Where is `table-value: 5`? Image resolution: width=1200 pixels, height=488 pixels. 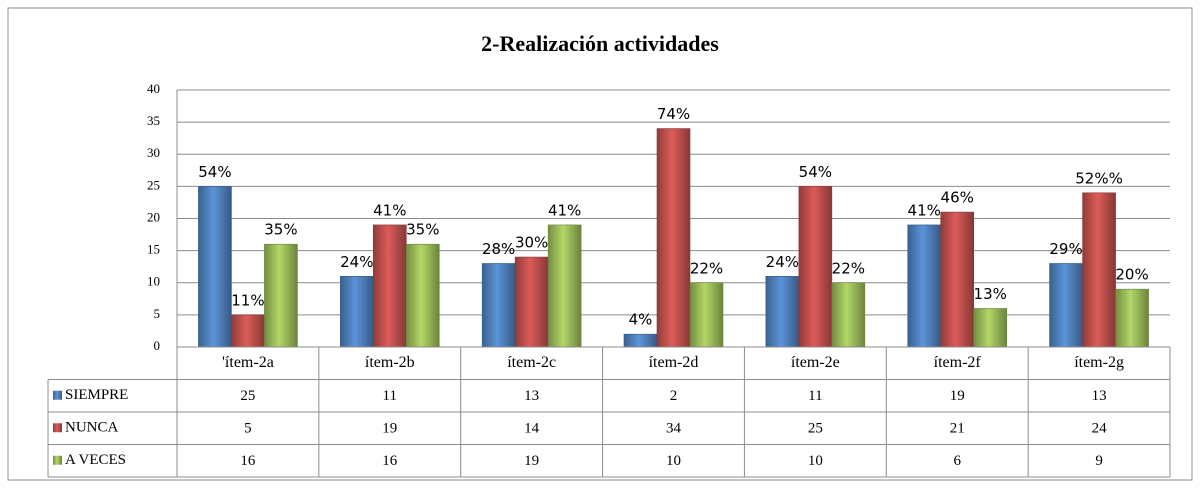
table-value: 5 is located at coordinates (248, 429).